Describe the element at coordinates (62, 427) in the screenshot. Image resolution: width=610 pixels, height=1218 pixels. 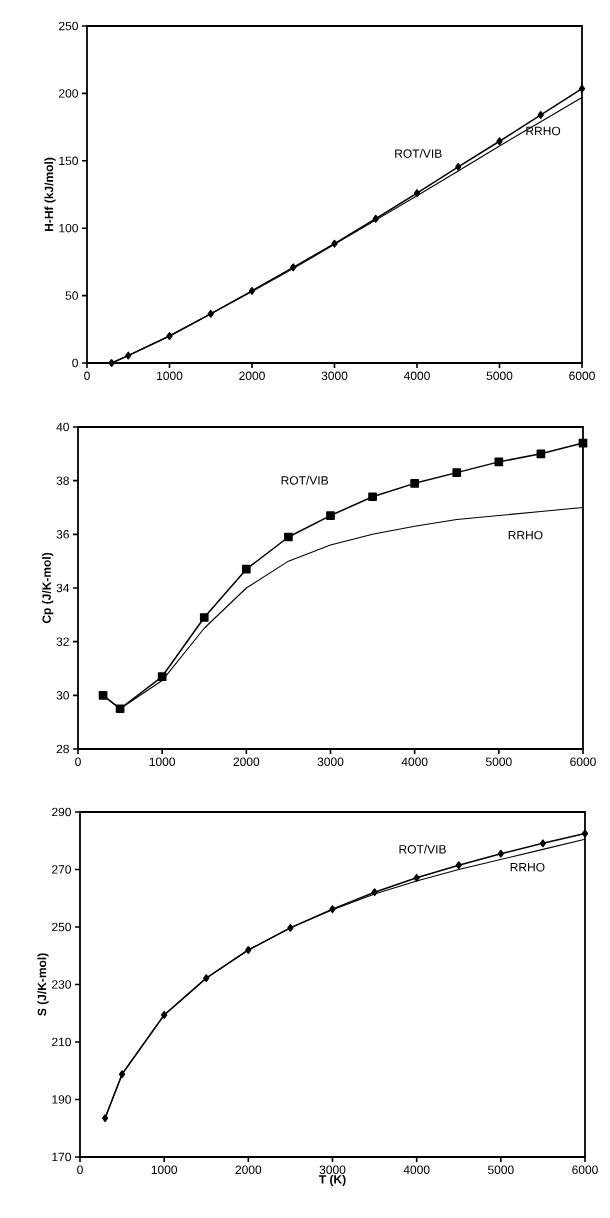
I see `y-tick-label: 40` at that location.